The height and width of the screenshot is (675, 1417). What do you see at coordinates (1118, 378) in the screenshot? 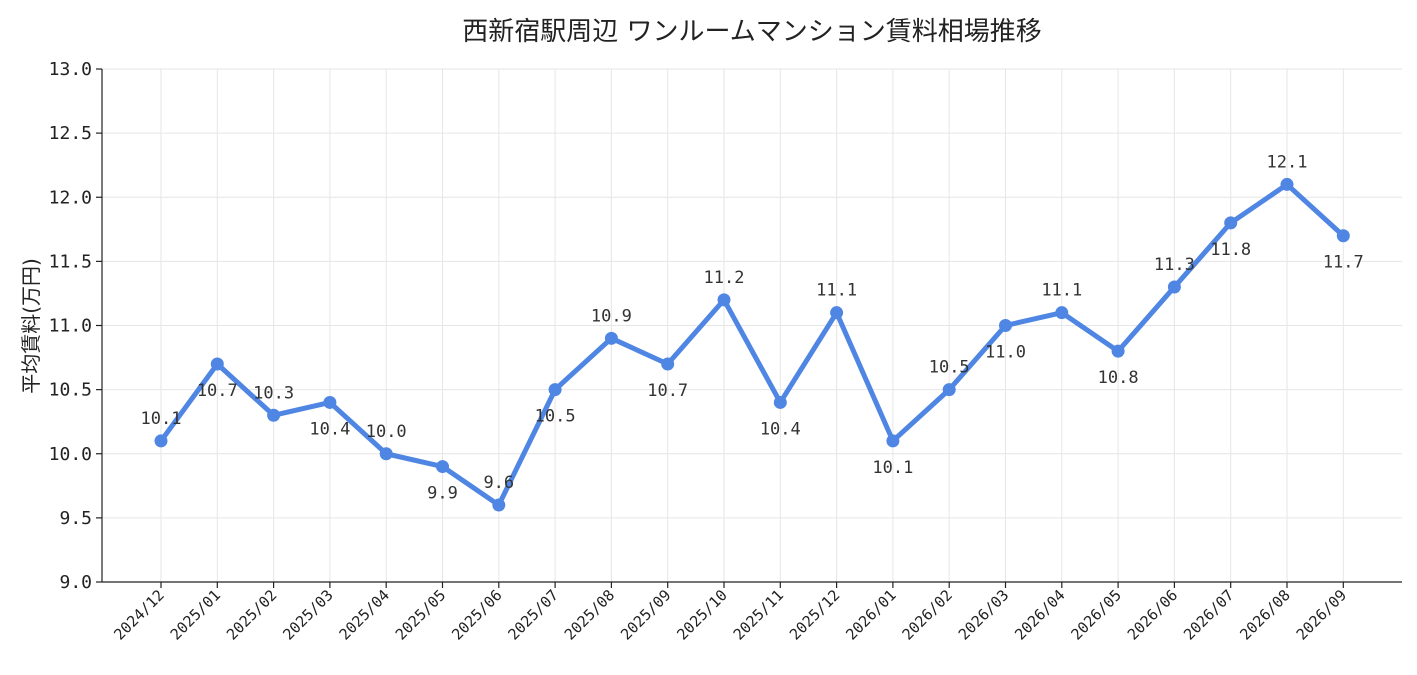
I see `data-label: 10.8` at bounding box center [1118, 378].